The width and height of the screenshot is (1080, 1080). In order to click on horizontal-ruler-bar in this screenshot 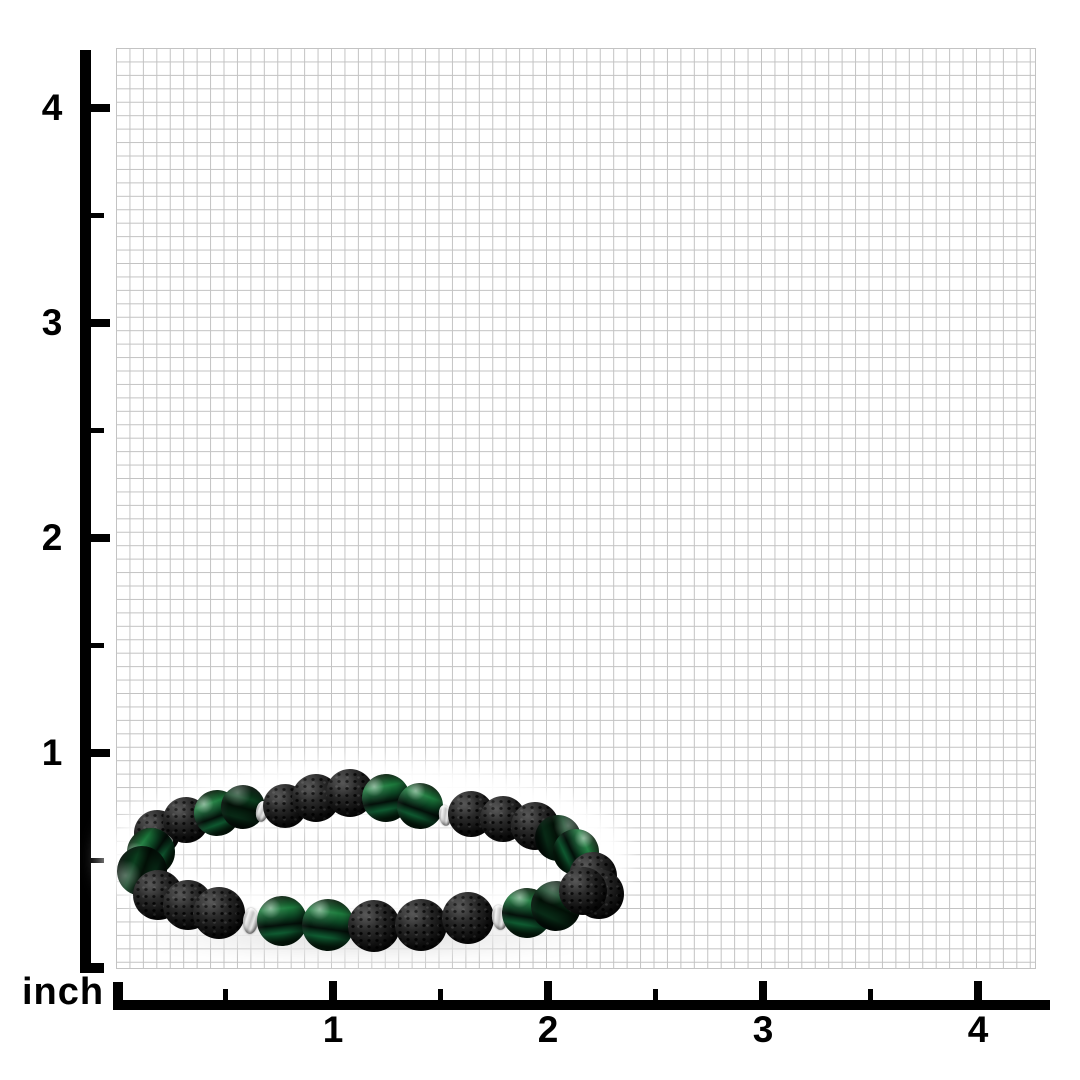, I will do `click(581, 1005)`.